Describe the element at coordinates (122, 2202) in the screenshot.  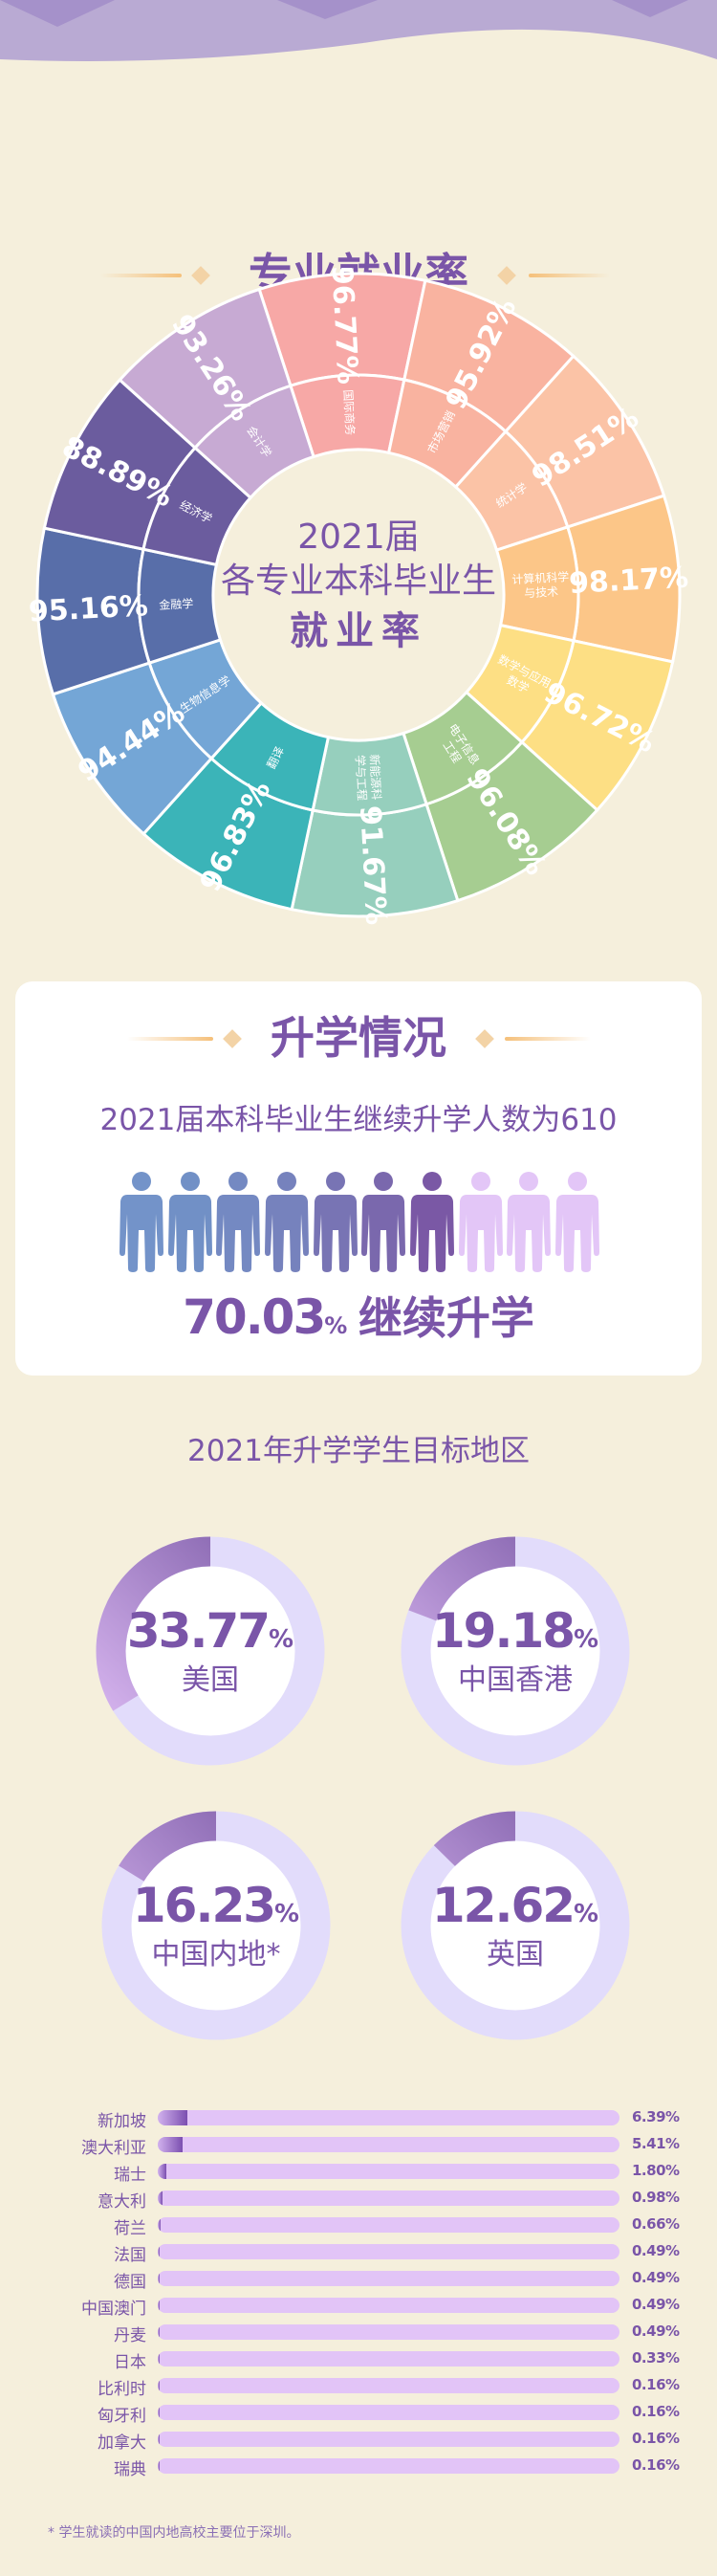
I see `bar-label: 意大利` at that location.